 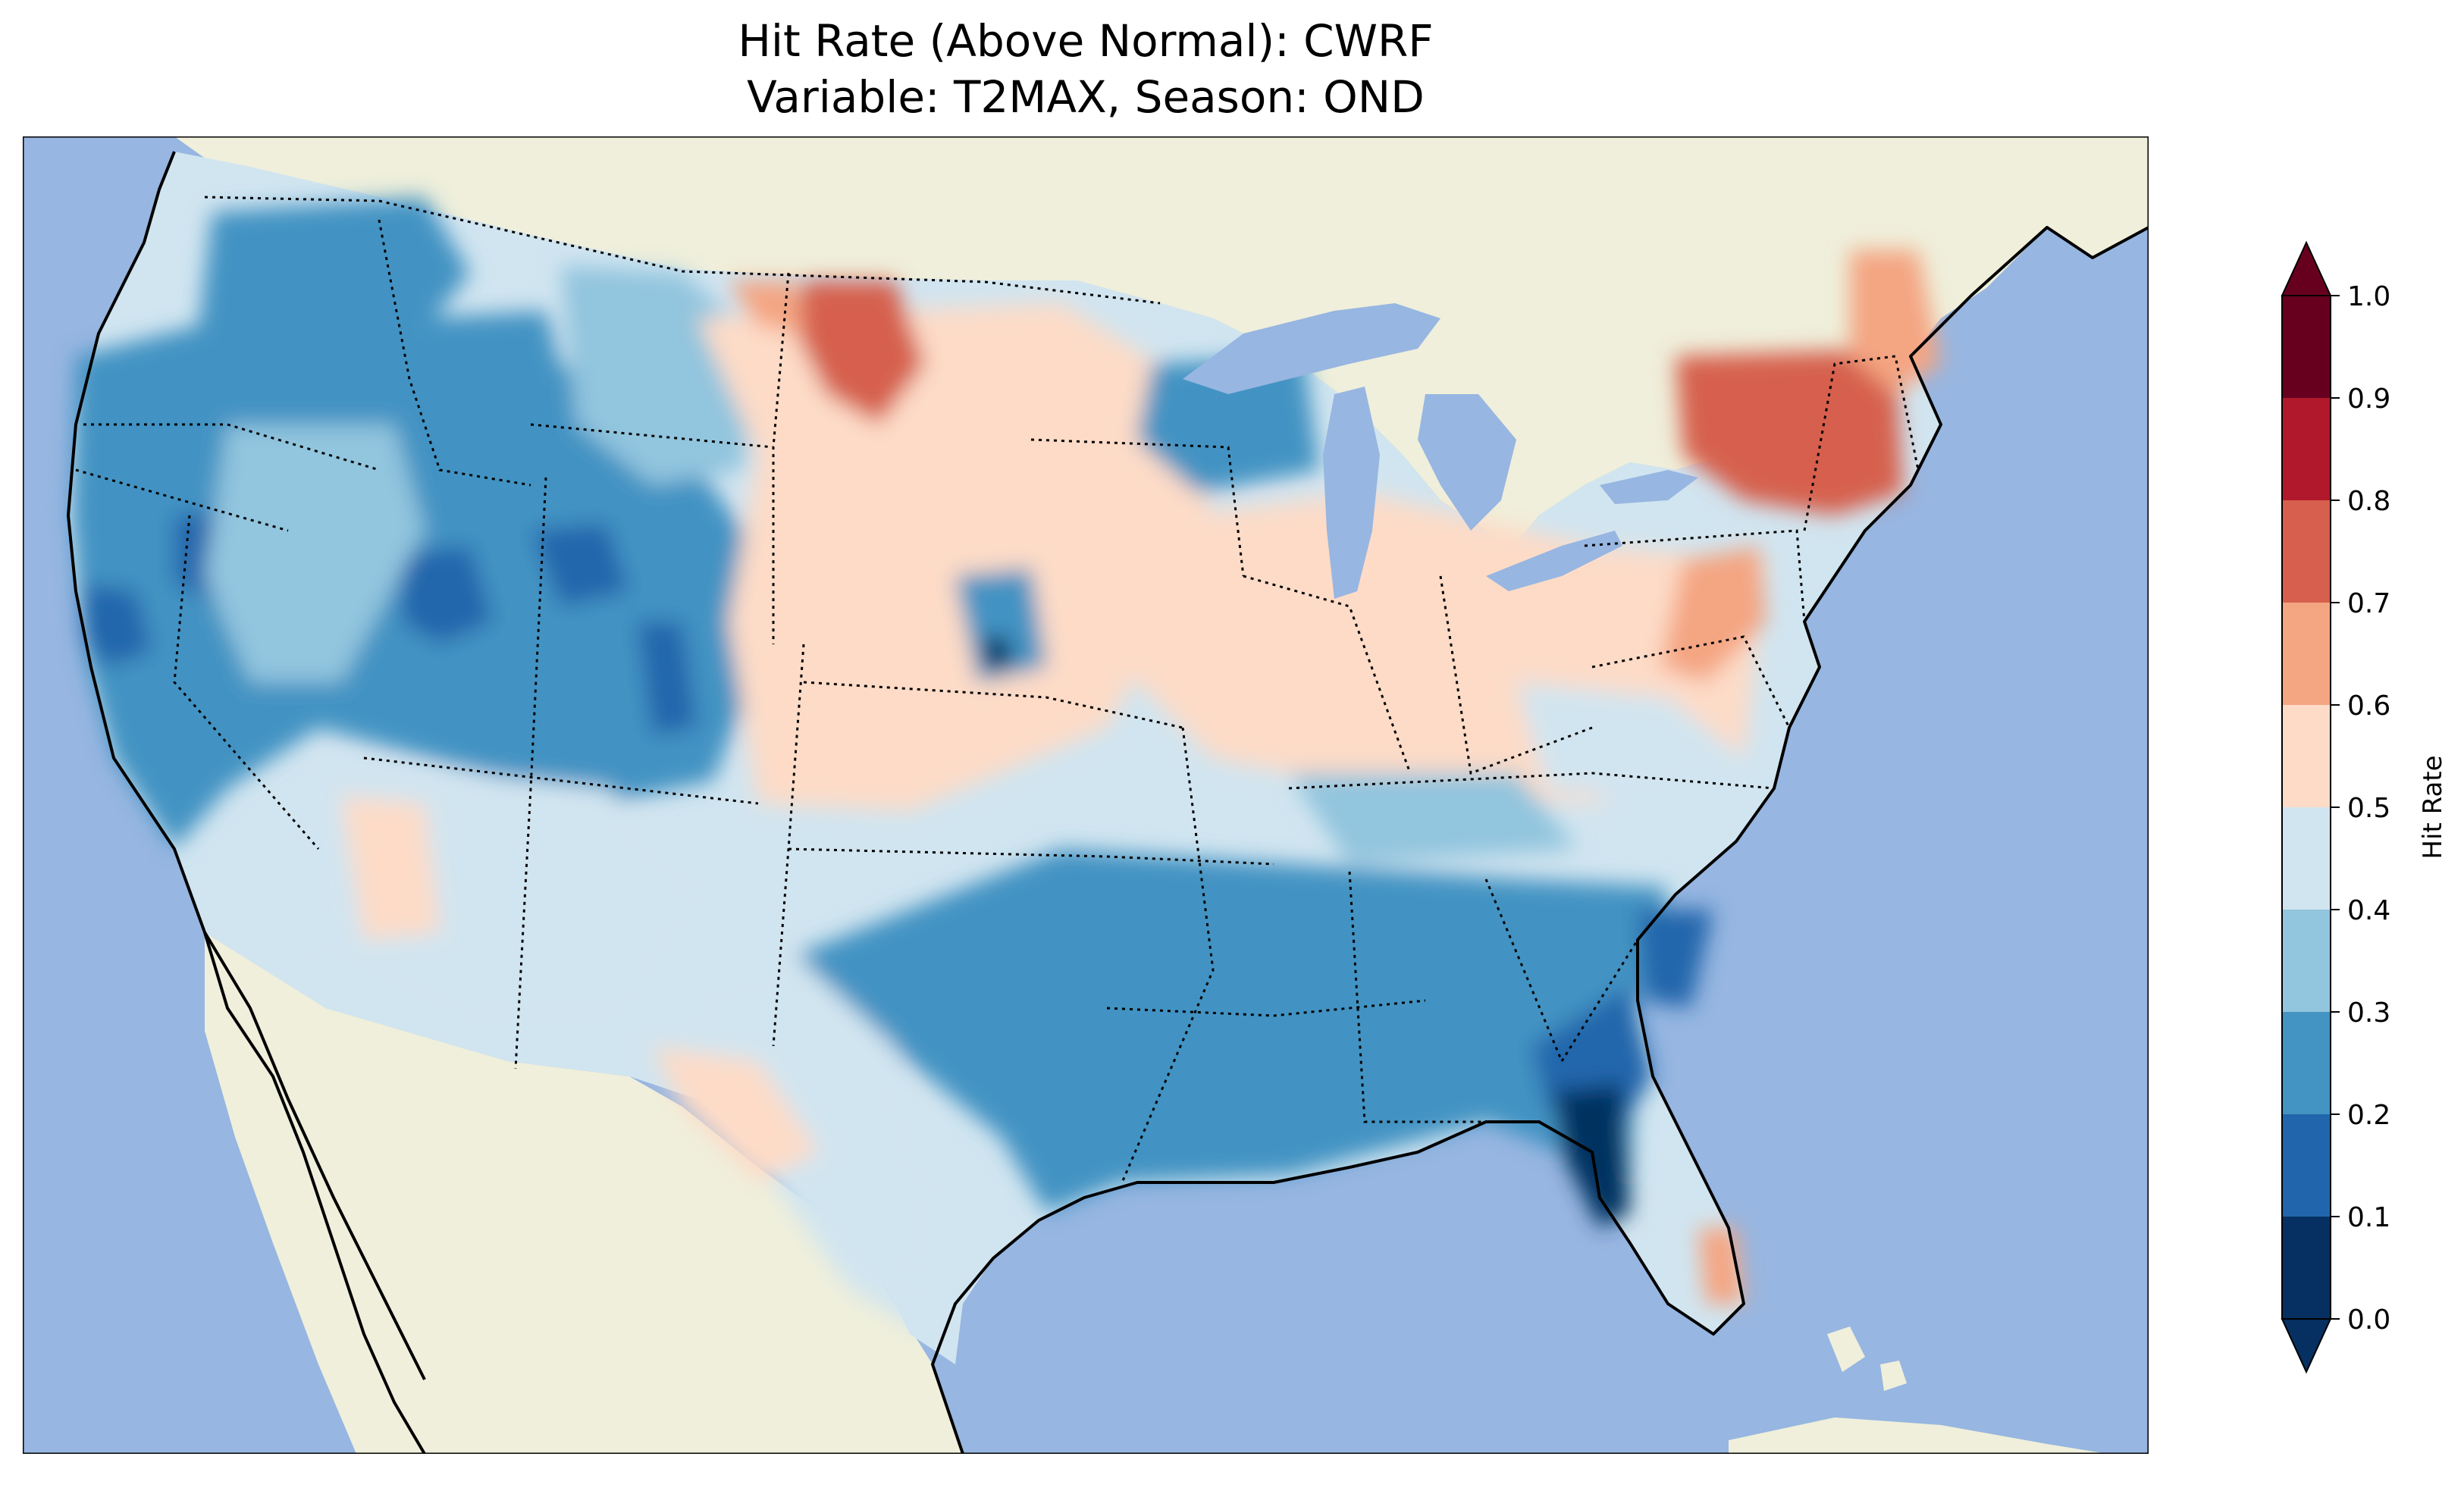 I want to click on new-england-light-orange, so click(x=1896, y=322).